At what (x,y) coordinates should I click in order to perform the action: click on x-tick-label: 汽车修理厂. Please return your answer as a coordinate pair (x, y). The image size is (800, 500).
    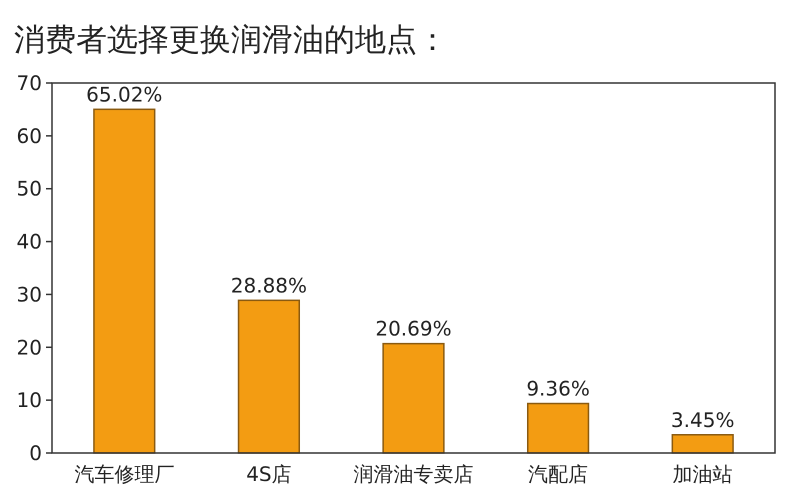
    Looking at the image, I should click on (124, 474).